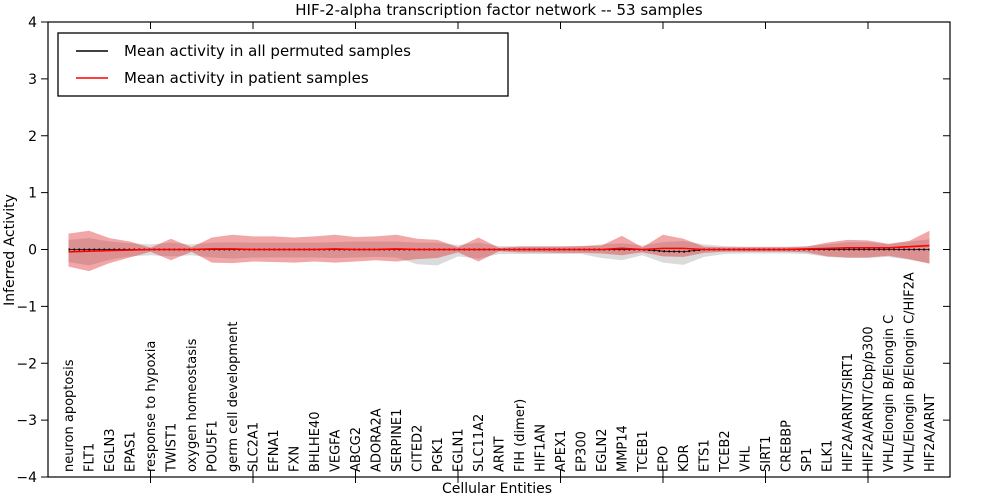 Image resolution: width=1000 pixels, height=500 pixels. I want to click on x-tick-label: ELK1, so click(828, 456).